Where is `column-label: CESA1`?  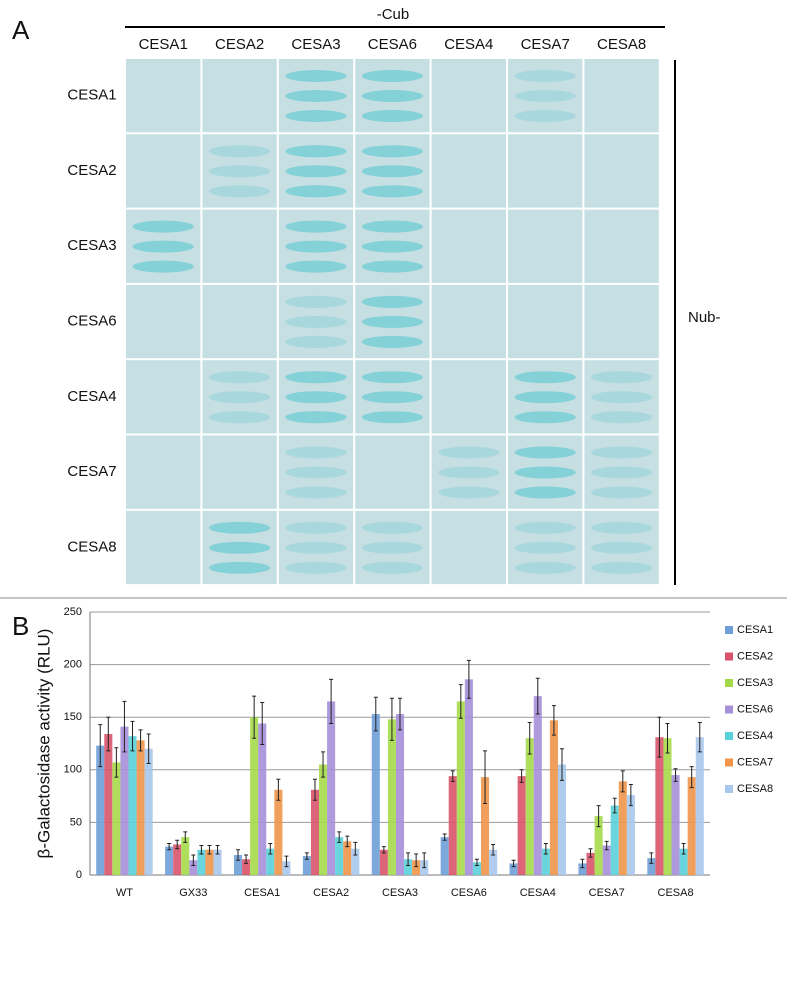 column-label: CESA1 is located at coordinates (163, 44).